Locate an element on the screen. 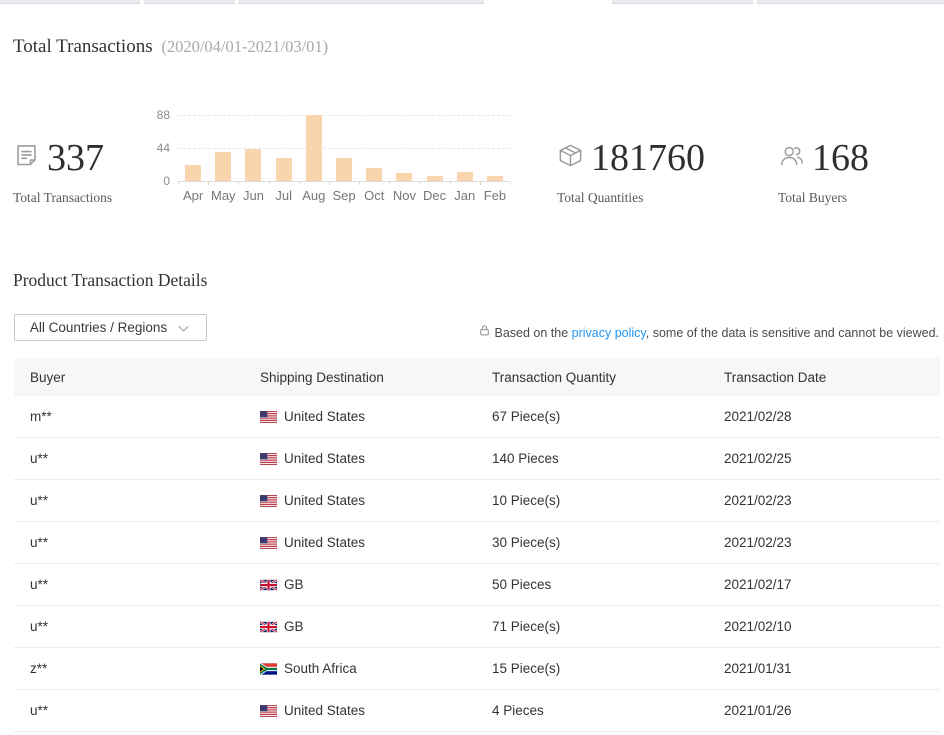 The height and width of the screenshot is (735, 944). bar-chart-bars is located at coordinates (344, 148).